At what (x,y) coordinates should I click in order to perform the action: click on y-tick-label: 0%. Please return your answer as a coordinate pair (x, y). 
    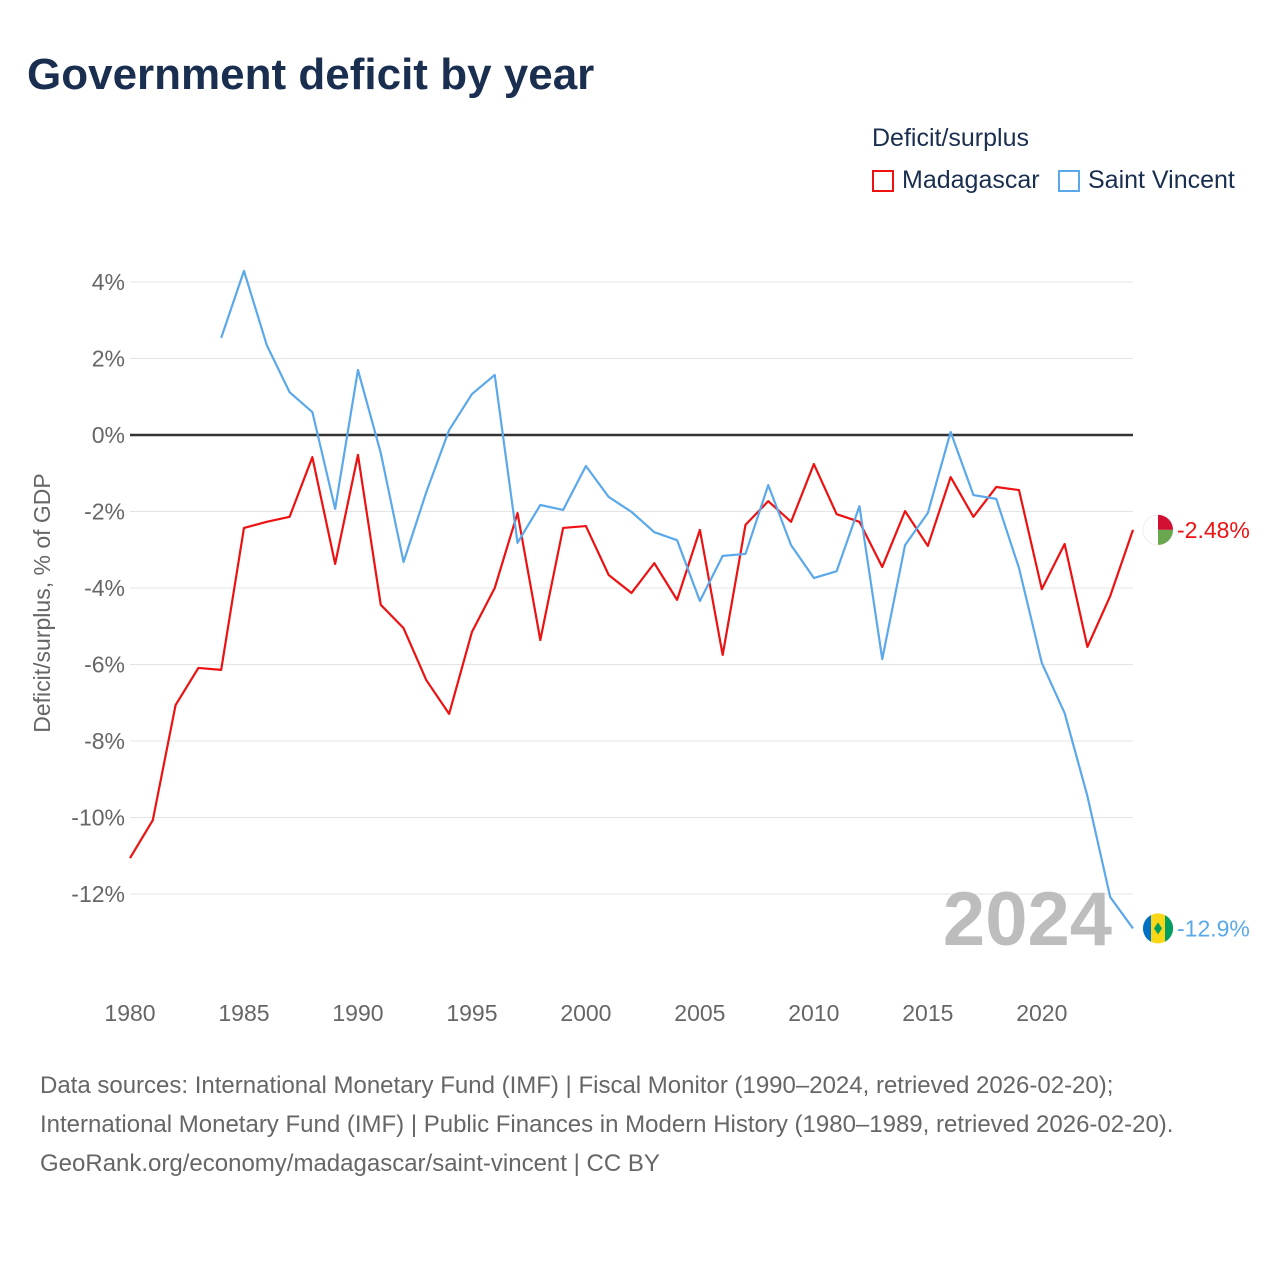
    Looking at the image, I should click on (108, 435).